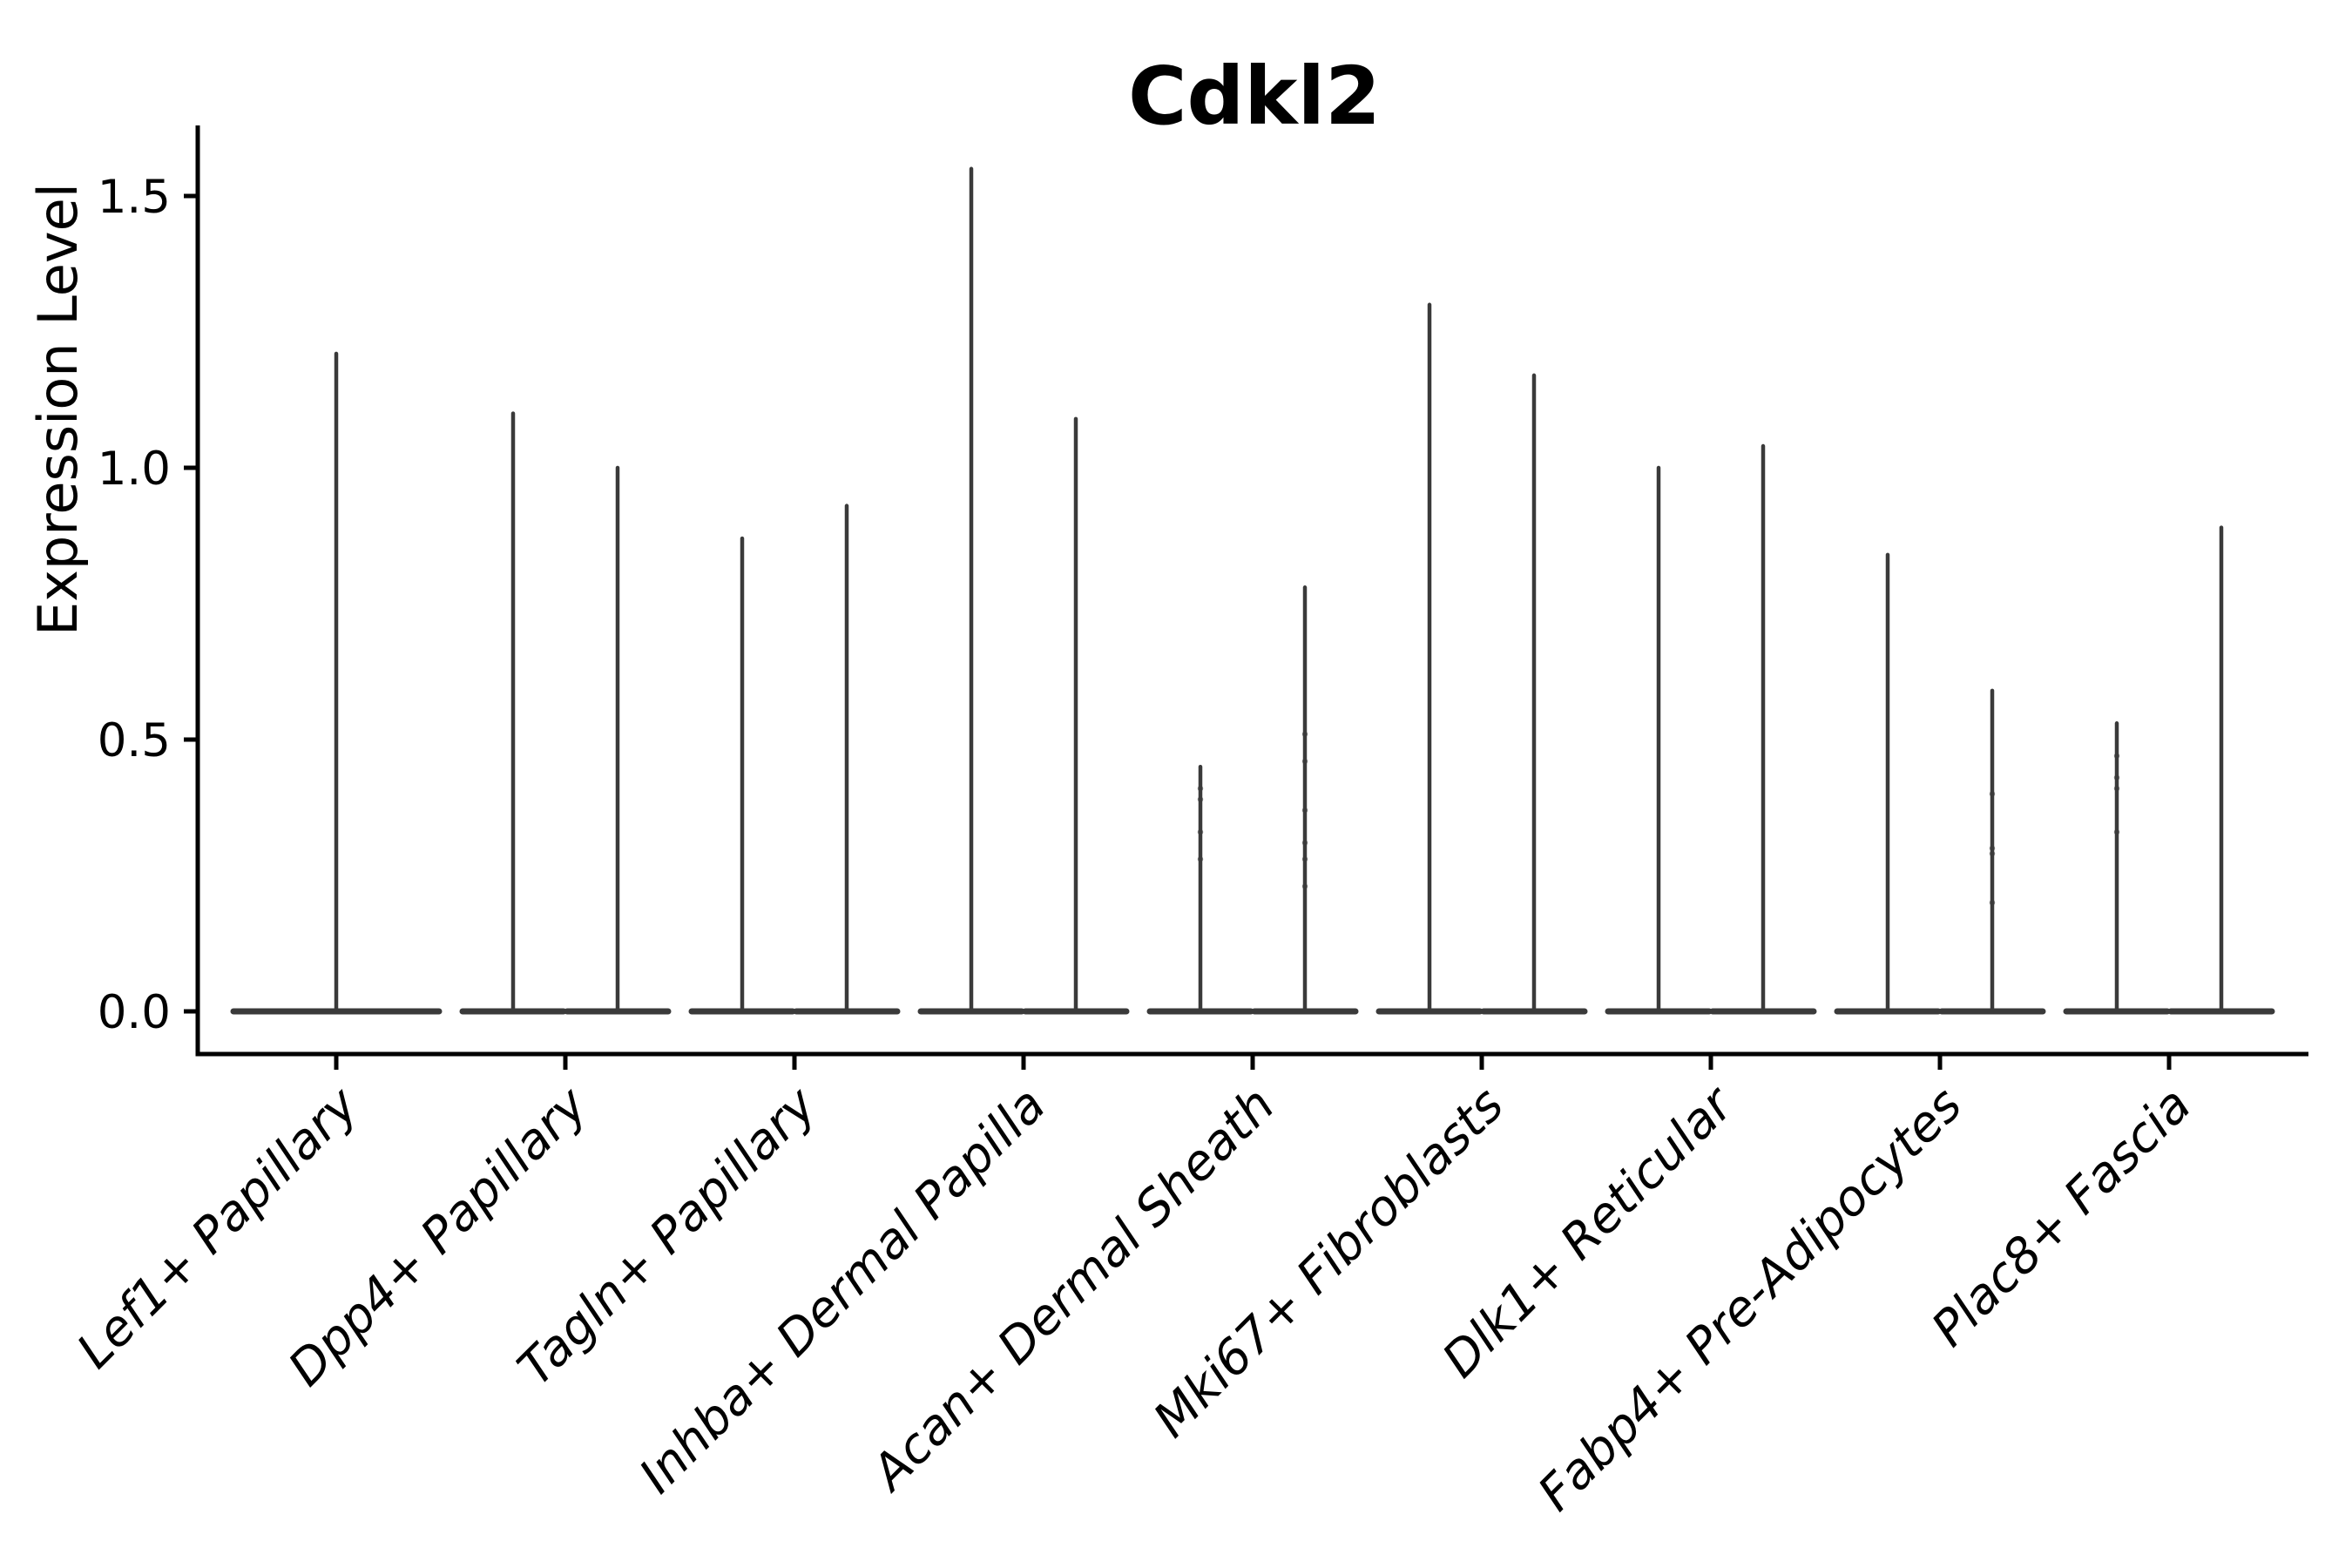 This screenshot has height=1568, width=2352. Describe the element at coordinates (134, 1013) in the screenshot. I see `y-tick-label: 0.0` at that location.